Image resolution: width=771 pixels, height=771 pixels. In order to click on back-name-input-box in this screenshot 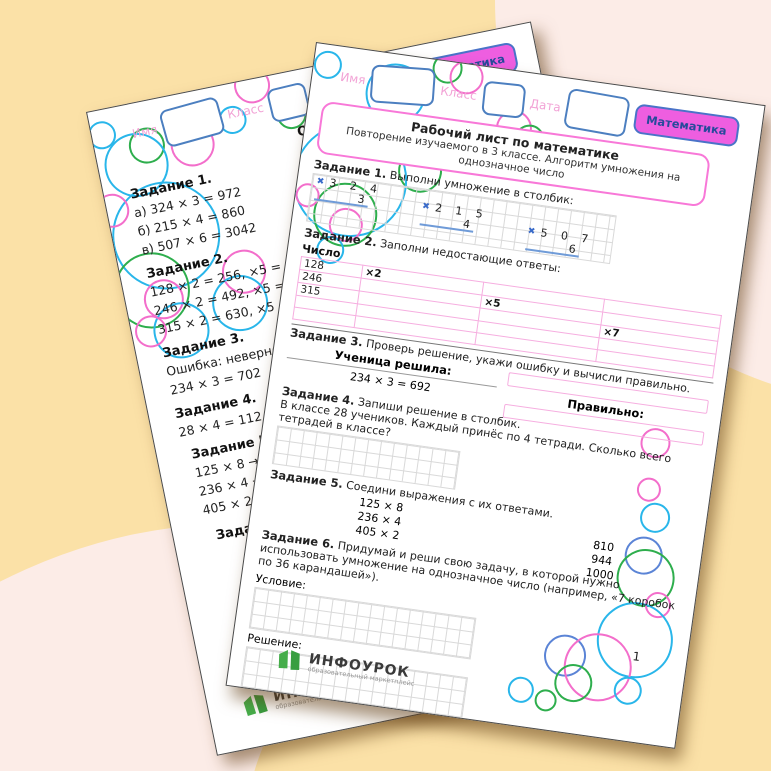, I will do `click(192, 122)`.